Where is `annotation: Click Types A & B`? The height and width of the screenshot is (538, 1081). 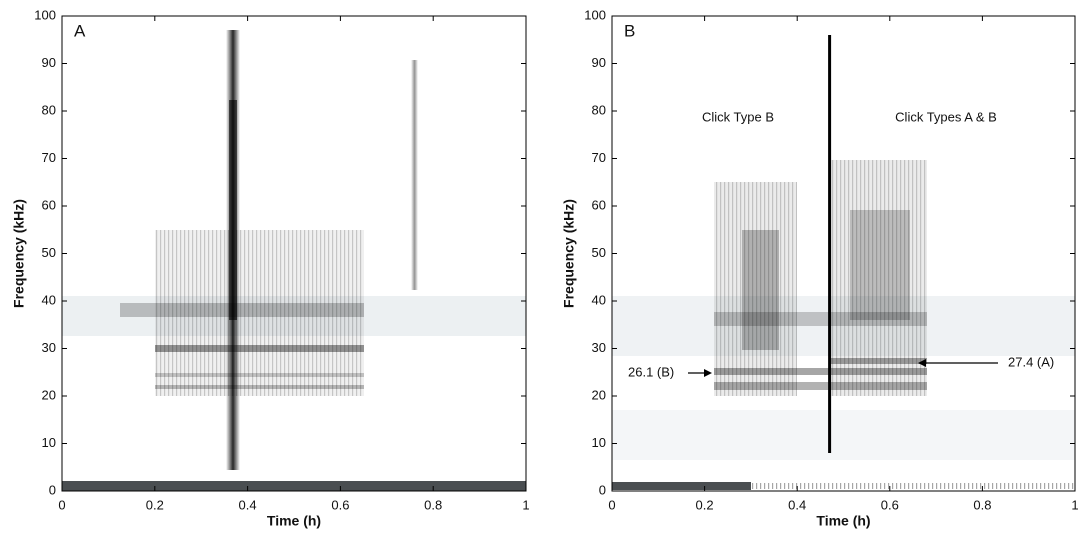 annotation: Click Types A & B is located at coordinates (946, 116).